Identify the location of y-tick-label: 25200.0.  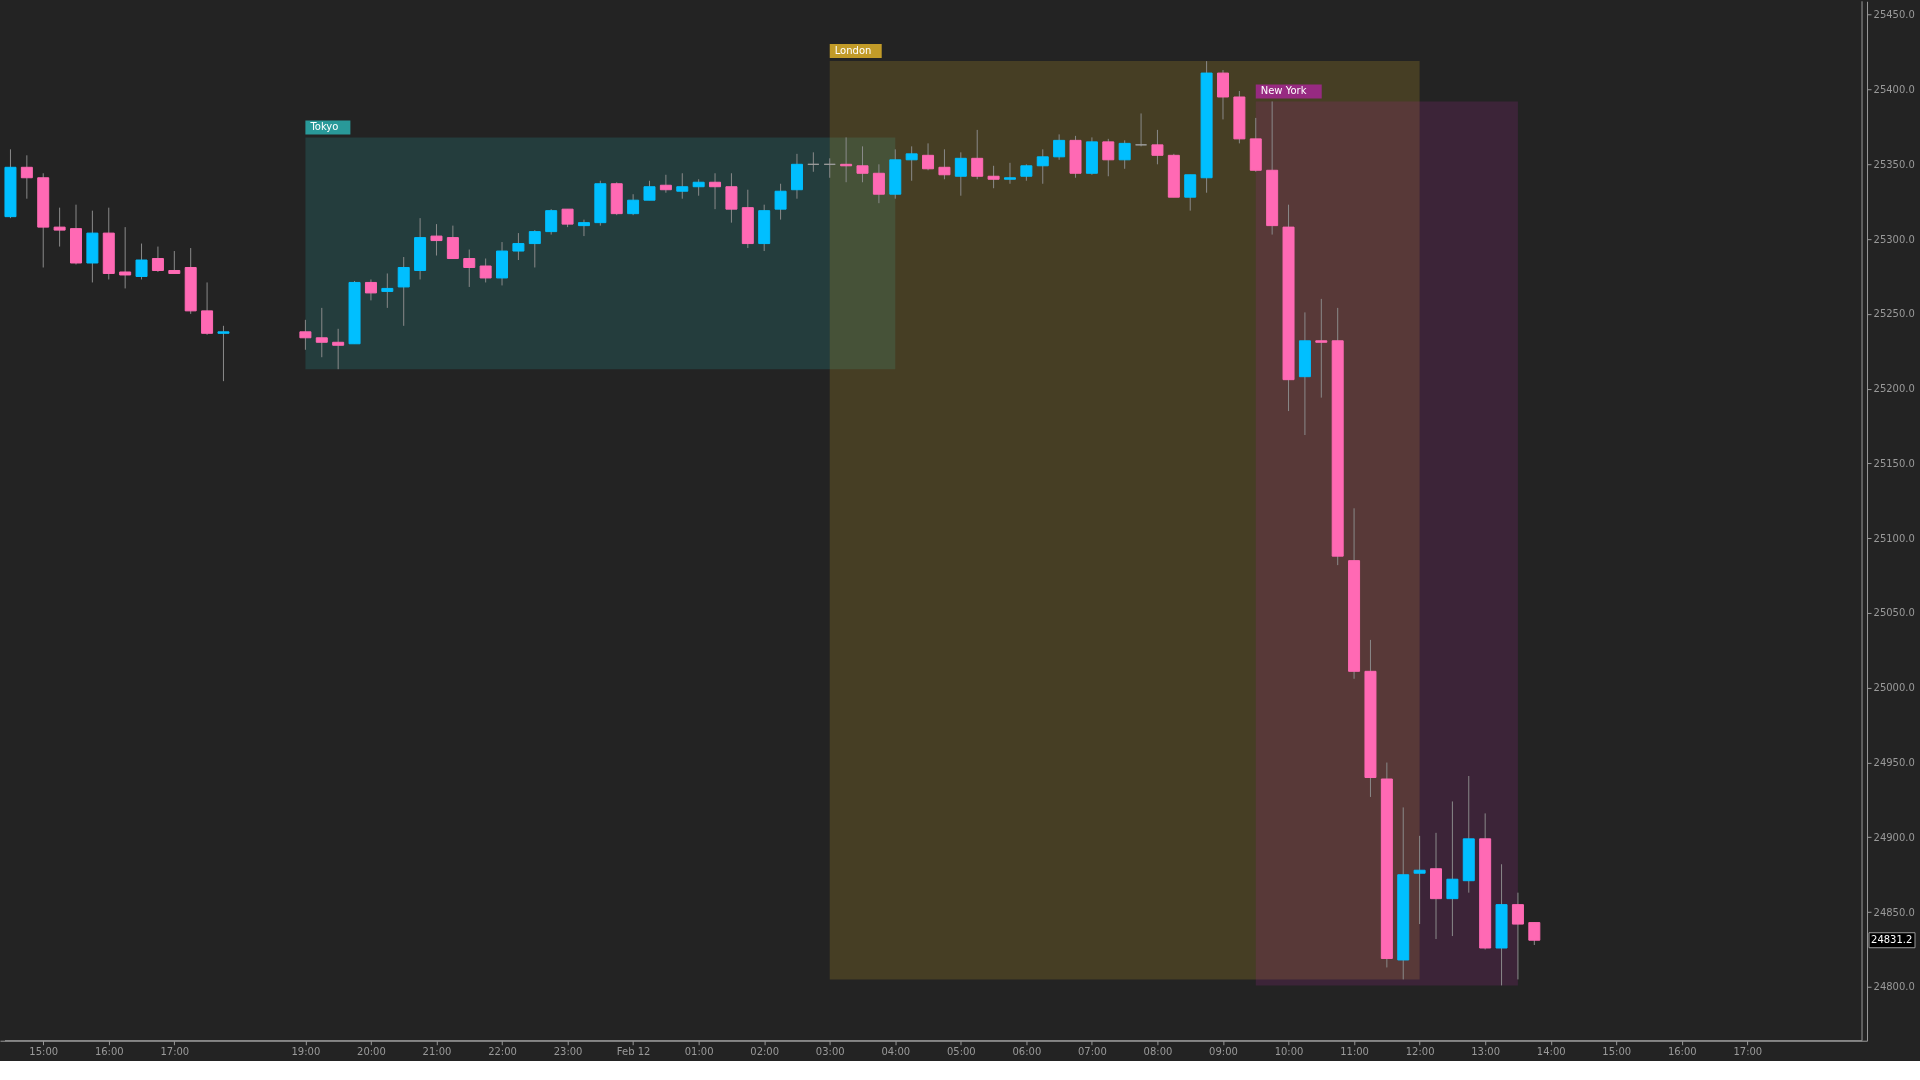
(1894, 389).